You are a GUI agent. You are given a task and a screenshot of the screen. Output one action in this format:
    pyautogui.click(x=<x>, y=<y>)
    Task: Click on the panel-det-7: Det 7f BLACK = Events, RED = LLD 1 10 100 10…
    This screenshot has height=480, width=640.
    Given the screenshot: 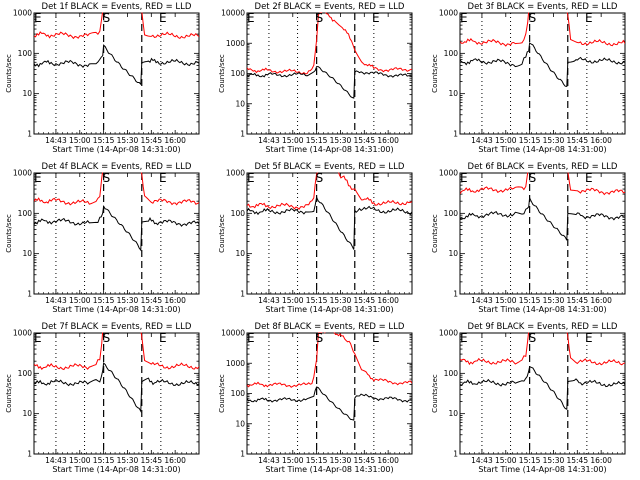 What is the action you would take?
    pyautogui.click(x=102, y=398)
    